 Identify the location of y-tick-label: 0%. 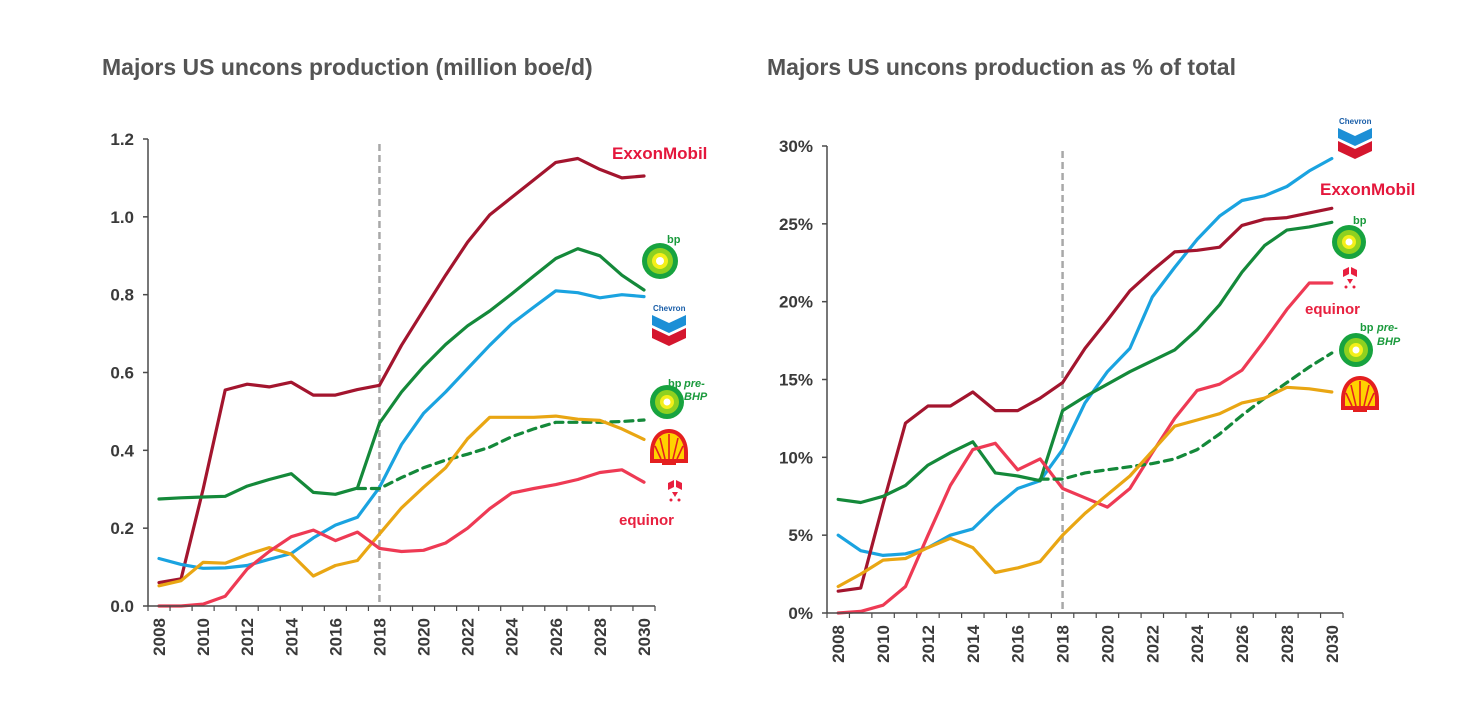
(800, 613).